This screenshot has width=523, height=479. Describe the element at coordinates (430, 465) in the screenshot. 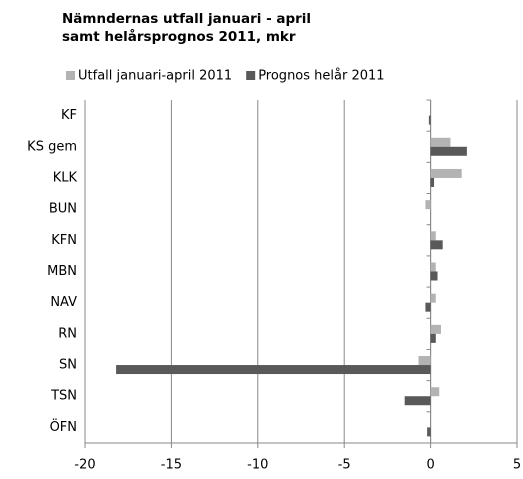

I see `x-tick-label: 0` at that location.